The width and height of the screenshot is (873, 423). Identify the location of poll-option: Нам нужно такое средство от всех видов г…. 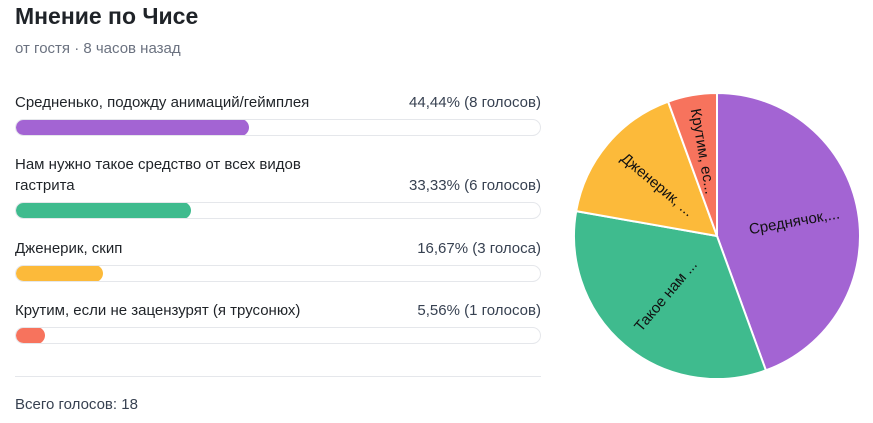
(278, 196).